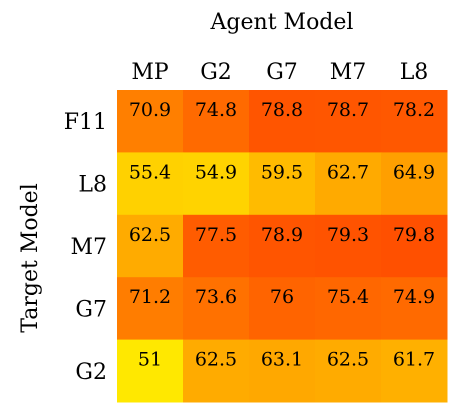 This screenshot has width=450, height=420. Describe the element at coordinates (348, 110) in the screenshot. I see `cell-value-label: 78.7` at that location.